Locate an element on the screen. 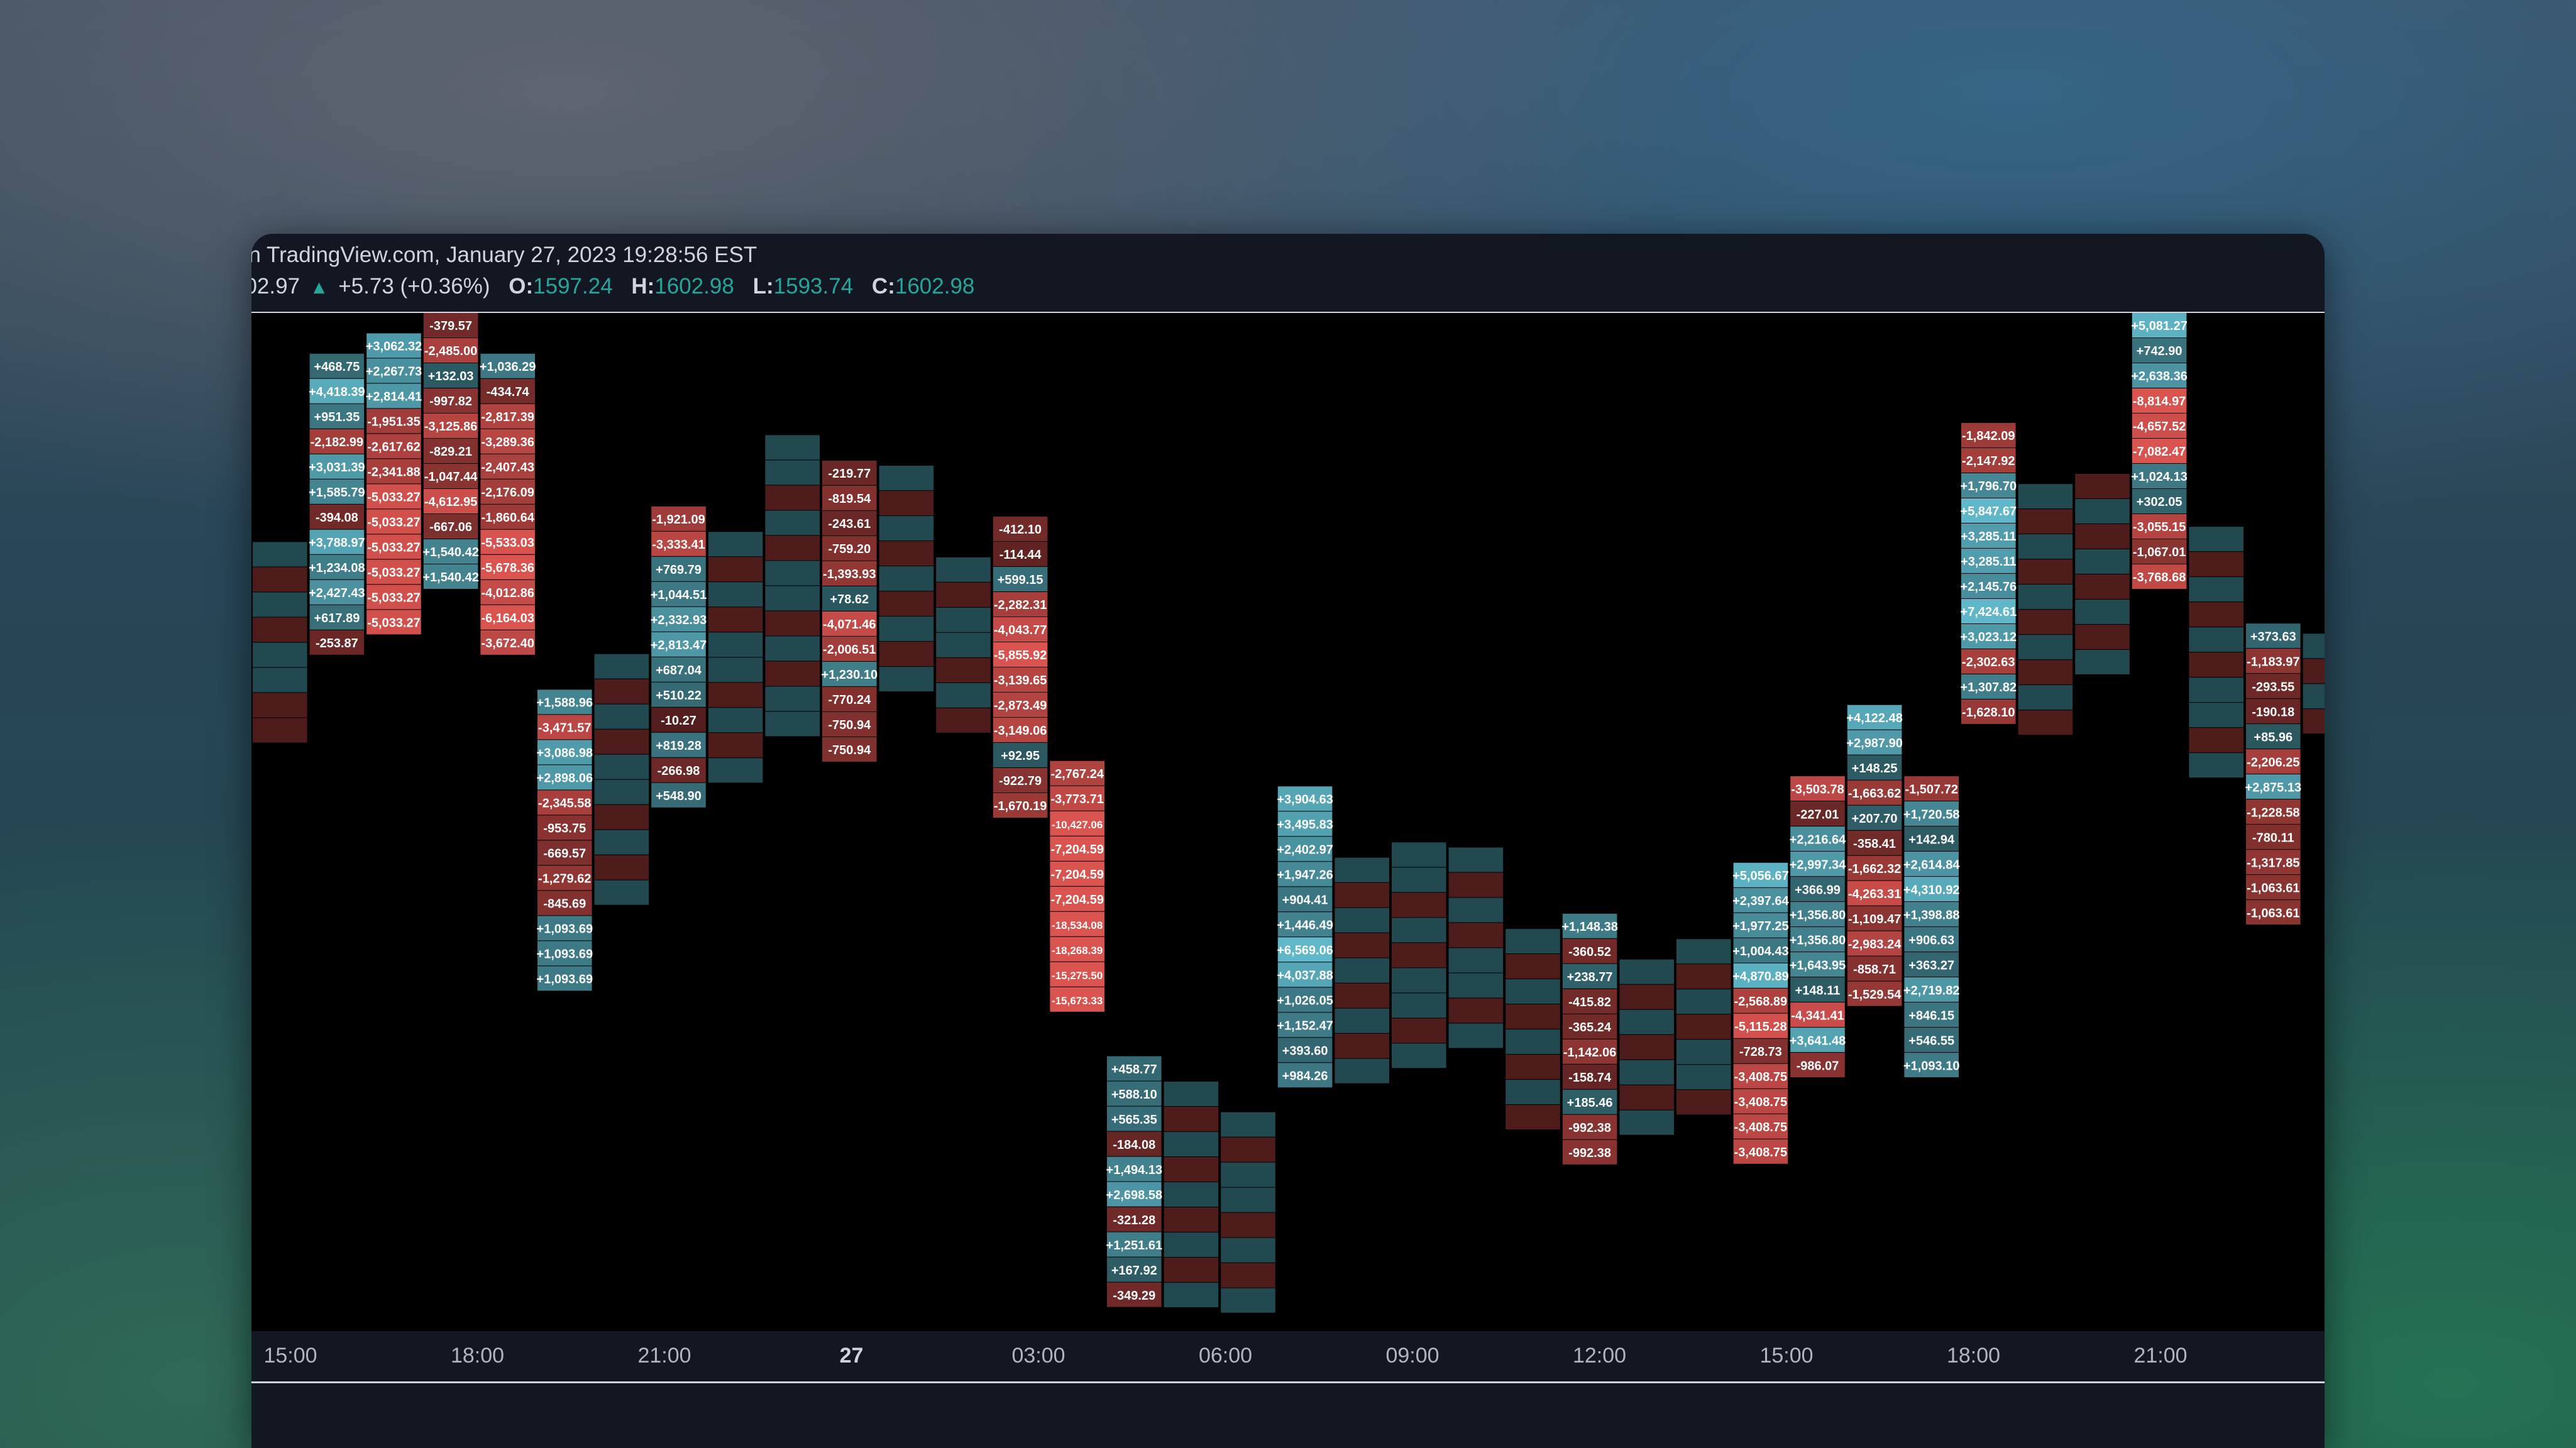 The image size is (2576, 1448). delta-cell-label: -2,206.25 is located at coordinates (2273, 762).